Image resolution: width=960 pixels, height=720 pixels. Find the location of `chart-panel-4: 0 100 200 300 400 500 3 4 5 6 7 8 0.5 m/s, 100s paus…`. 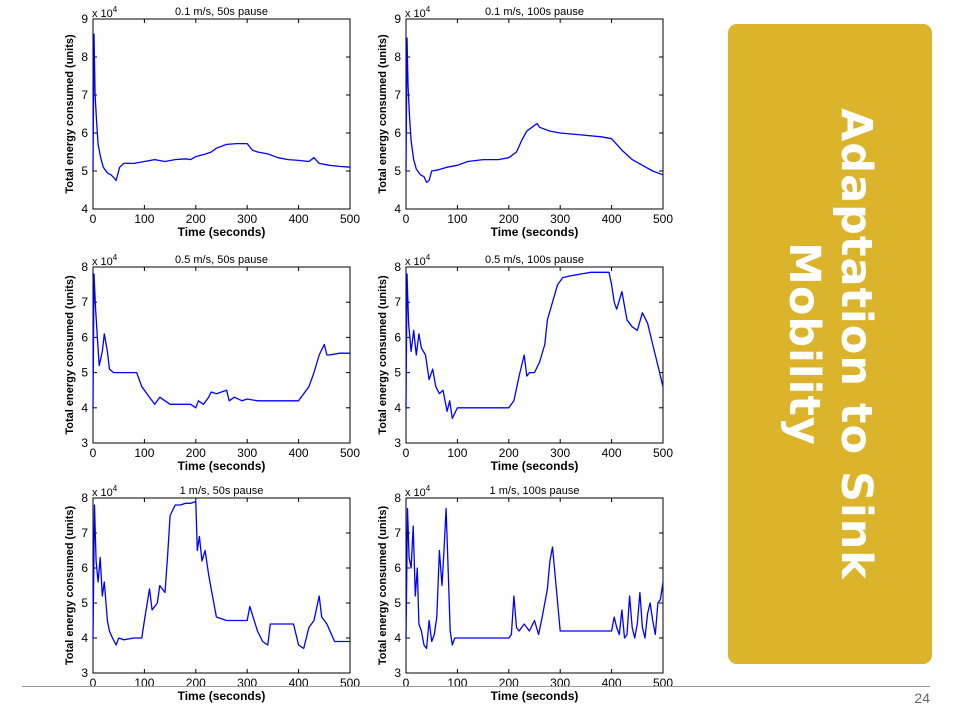

chart-panel-4: 0 100 200 300 400 500 3 4 5 6 7 8 0.5 m/s, 100s paus… is located at coordinates (525, 363).